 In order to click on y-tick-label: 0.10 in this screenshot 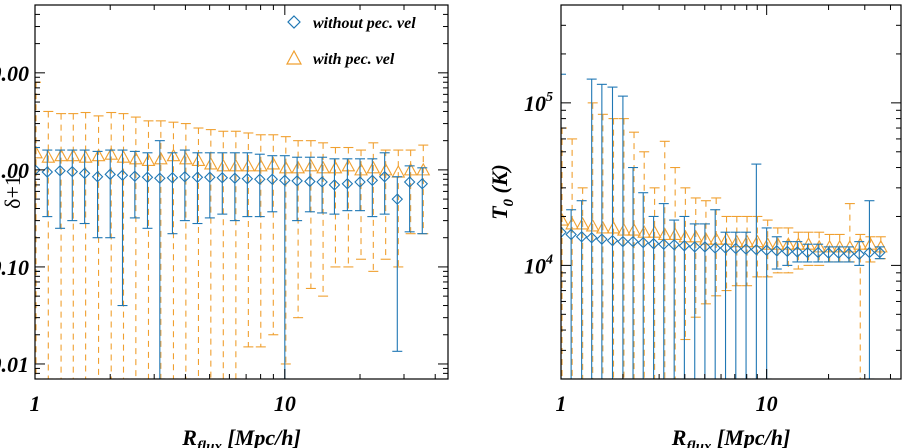, I will do `click(14, 267)`.